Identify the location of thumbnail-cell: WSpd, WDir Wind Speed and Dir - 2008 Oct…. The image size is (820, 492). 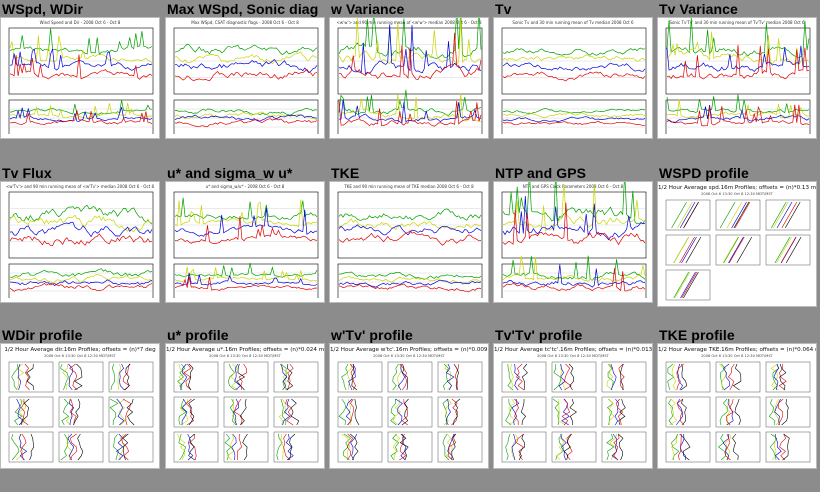
(80, 80).